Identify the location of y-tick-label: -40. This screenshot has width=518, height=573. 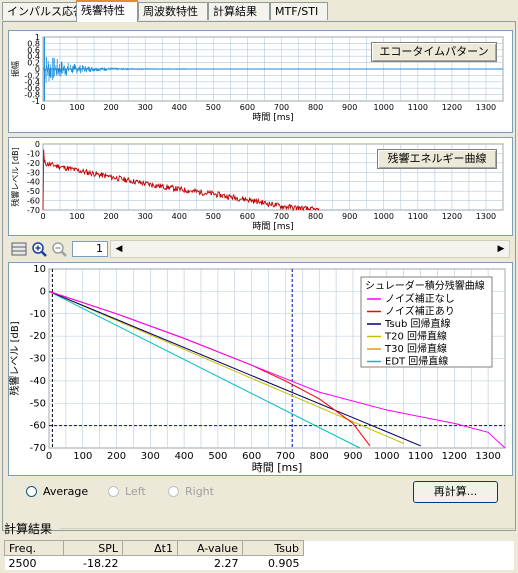
(38, 381).